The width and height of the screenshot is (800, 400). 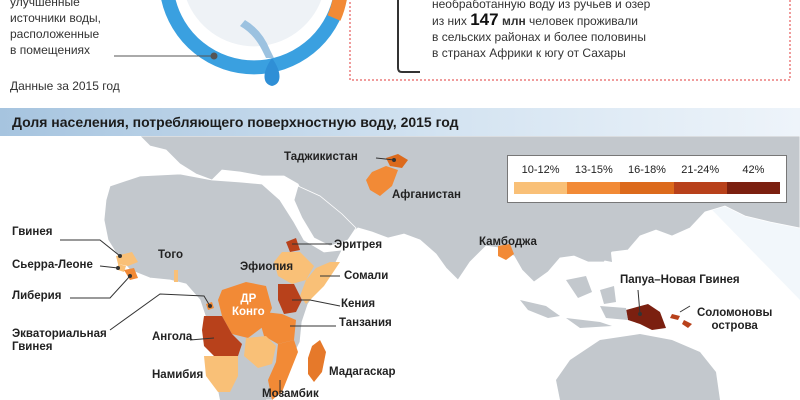 I want to click on label-solomon-line1: Соломоновы, so click(x=735, y=313).